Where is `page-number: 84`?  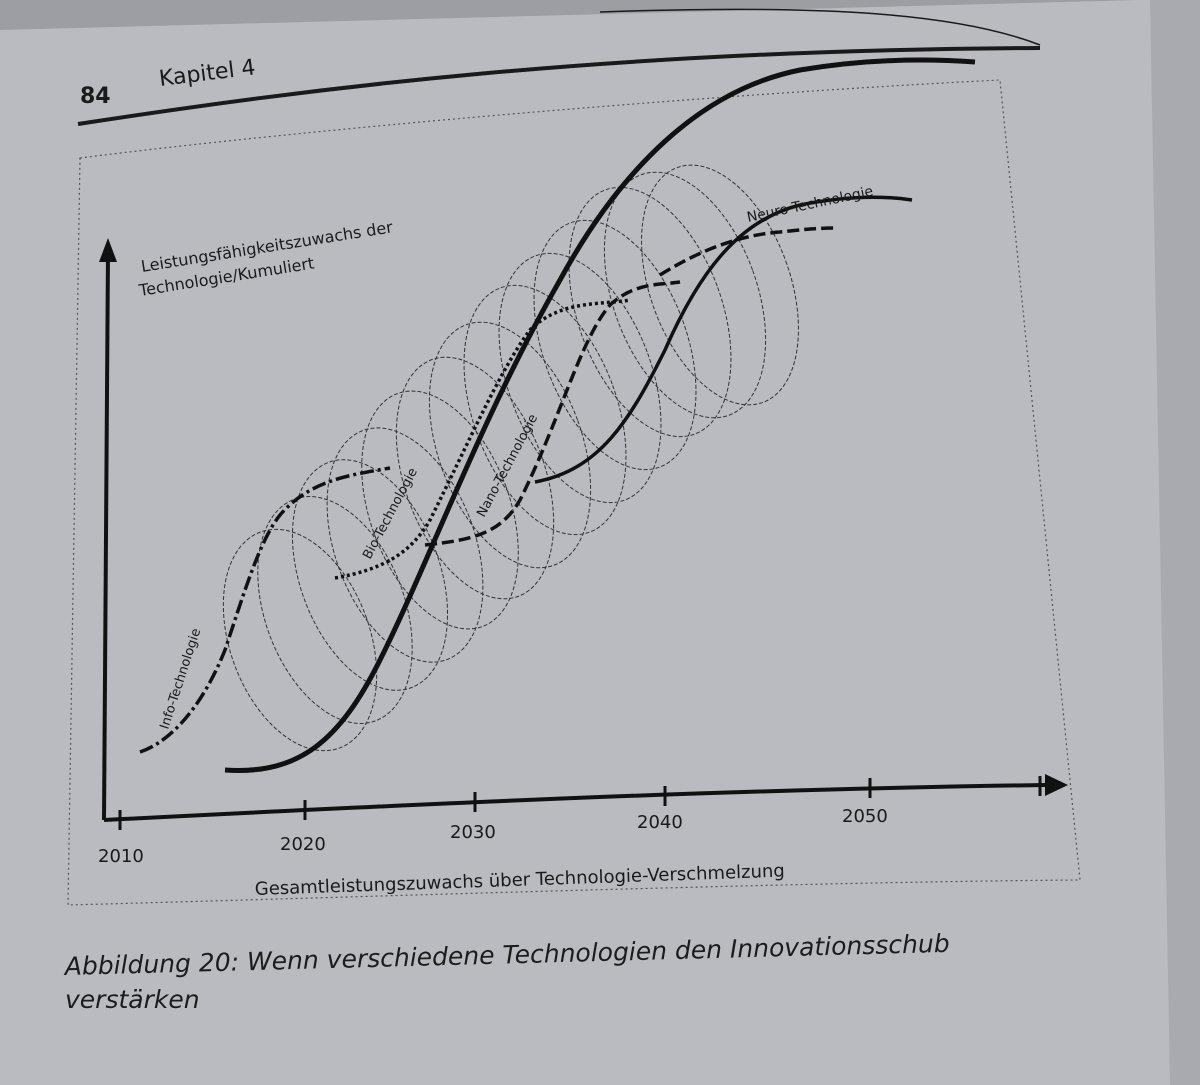
page-number: 84 is located at coordinates (95, 96).